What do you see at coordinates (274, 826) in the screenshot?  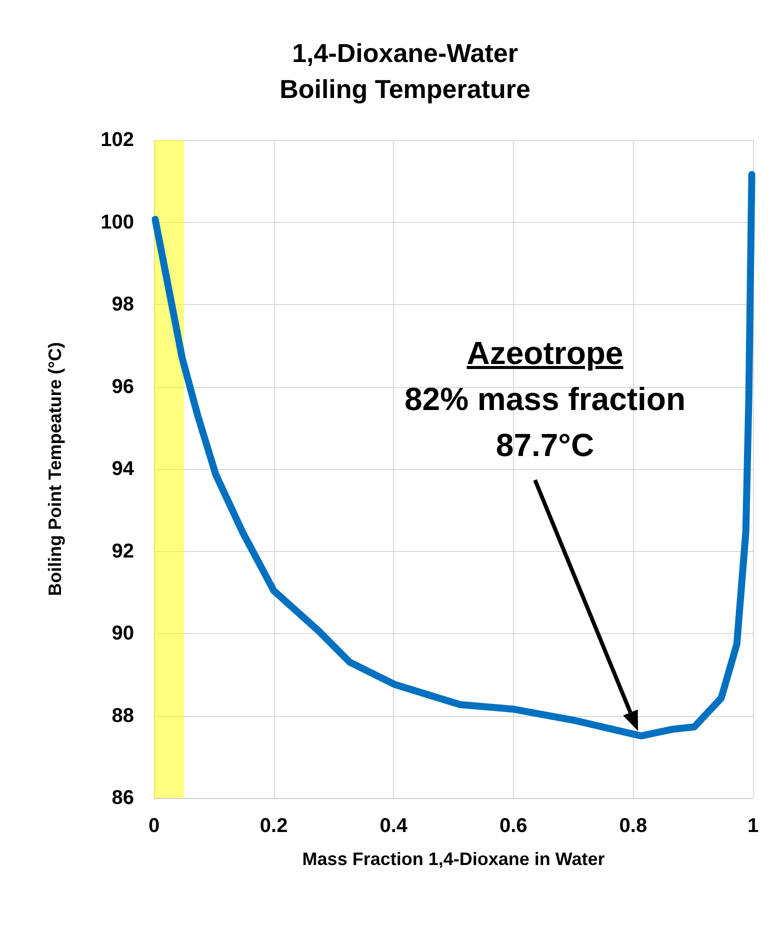 I see `x-tick-label: 0.2` at bounding box center [274, 826].